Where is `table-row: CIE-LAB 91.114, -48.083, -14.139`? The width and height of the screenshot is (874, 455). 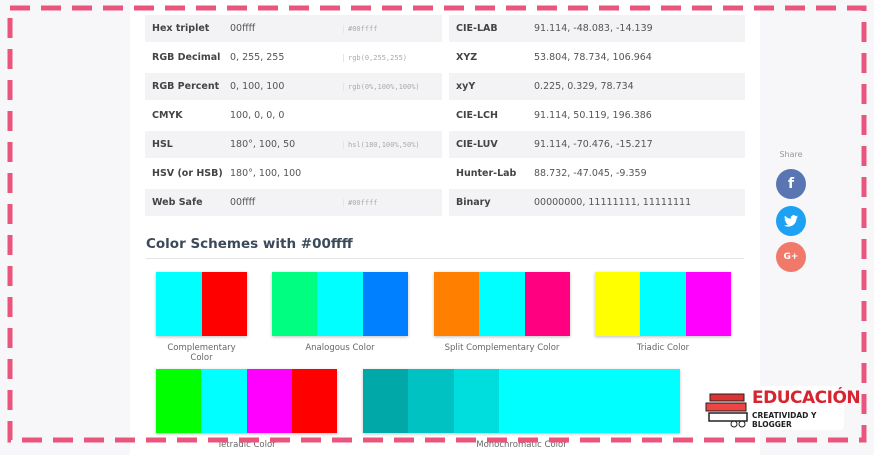
table-row: CIE-LAB 91.114, -48.083, -14.139 is located at coordinates (597, 28).